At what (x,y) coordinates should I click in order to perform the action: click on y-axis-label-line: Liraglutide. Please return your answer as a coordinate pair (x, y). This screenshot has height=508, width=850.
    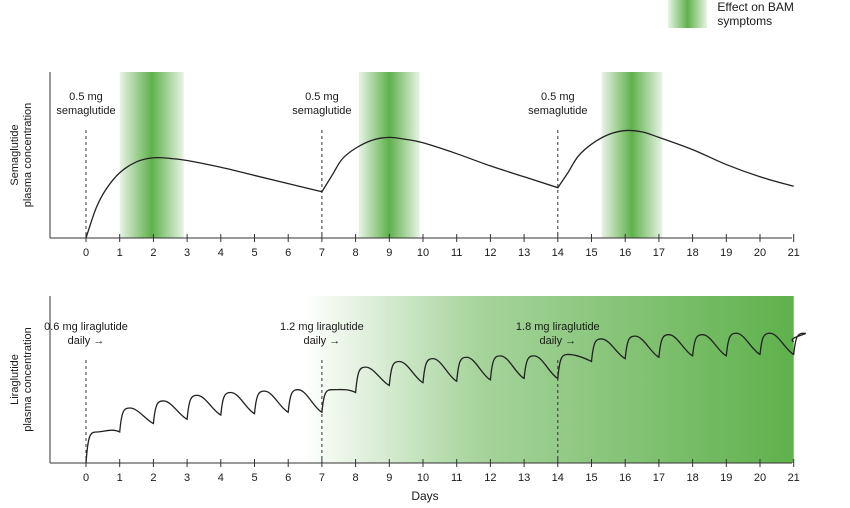
    Looking at the image, I should click on (15, 379).